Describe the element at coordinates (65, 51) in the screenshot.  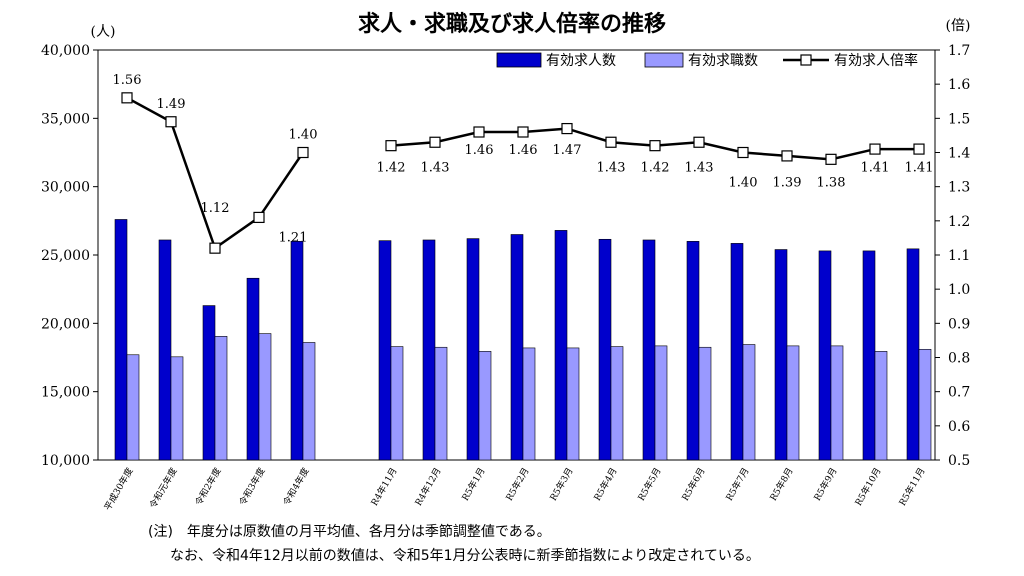
I see `left-tick-label: 40,000` at that location.